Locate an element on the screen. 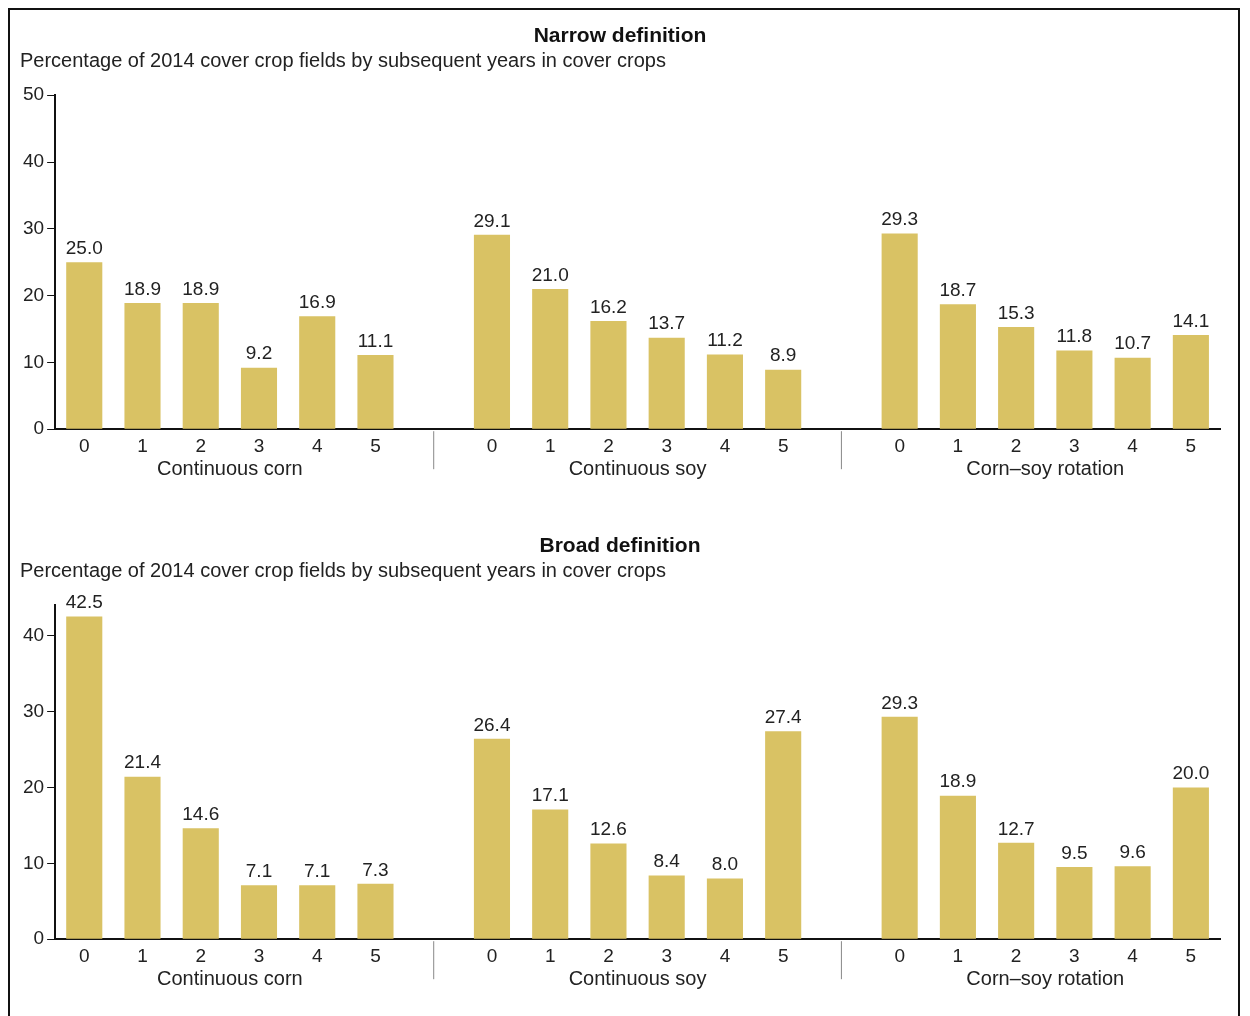 The width and height of the screenshot is (1250, 1016). y-tick-label: 40 is located at coordinates (33, 161).